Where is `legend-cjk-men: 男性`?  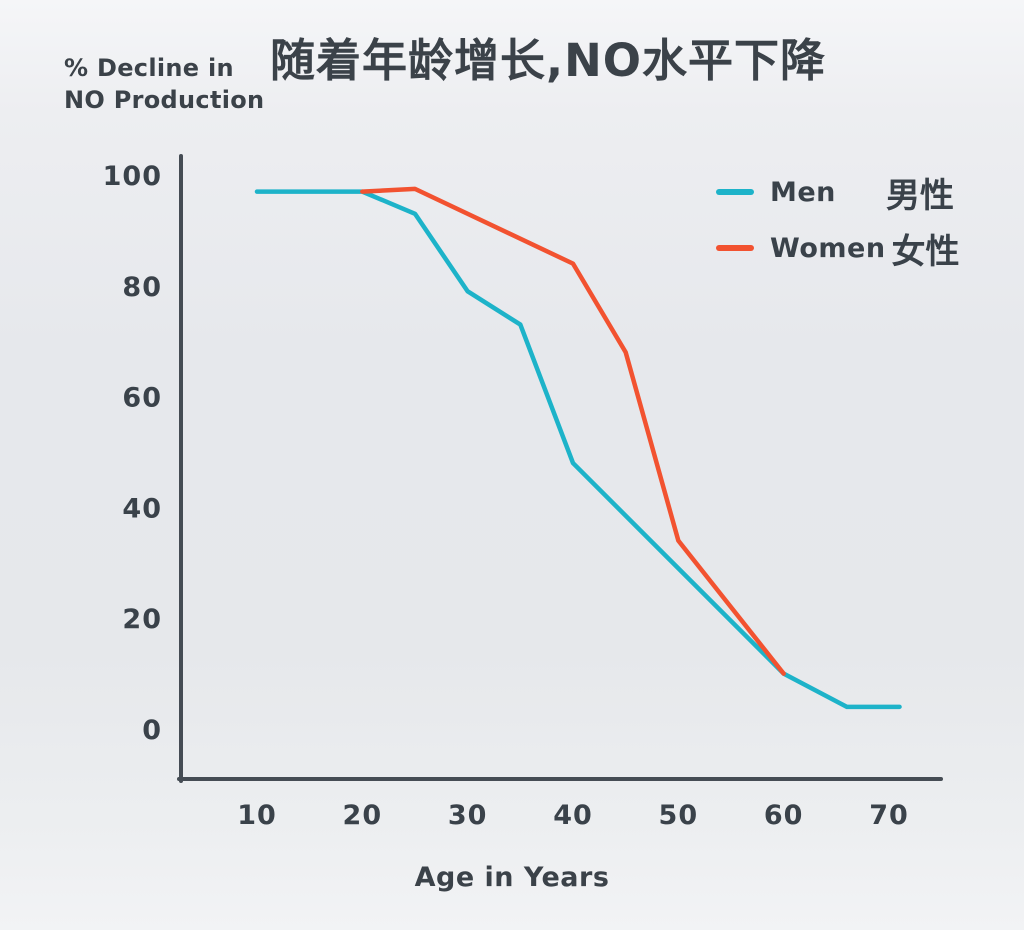
legend-cjk-men: 男性 is located at coordinates (920, 195).